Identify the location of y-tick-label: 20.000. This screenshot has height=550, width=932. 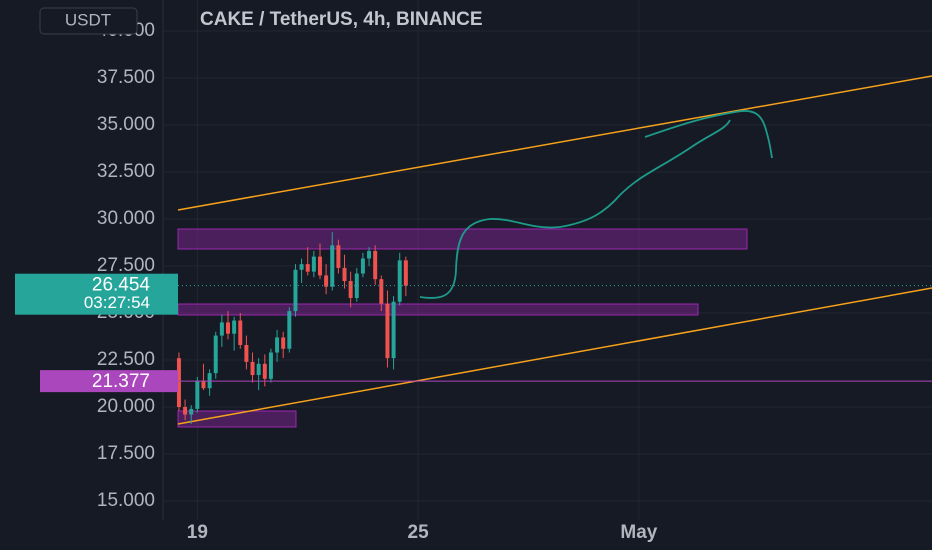
(126, 406).